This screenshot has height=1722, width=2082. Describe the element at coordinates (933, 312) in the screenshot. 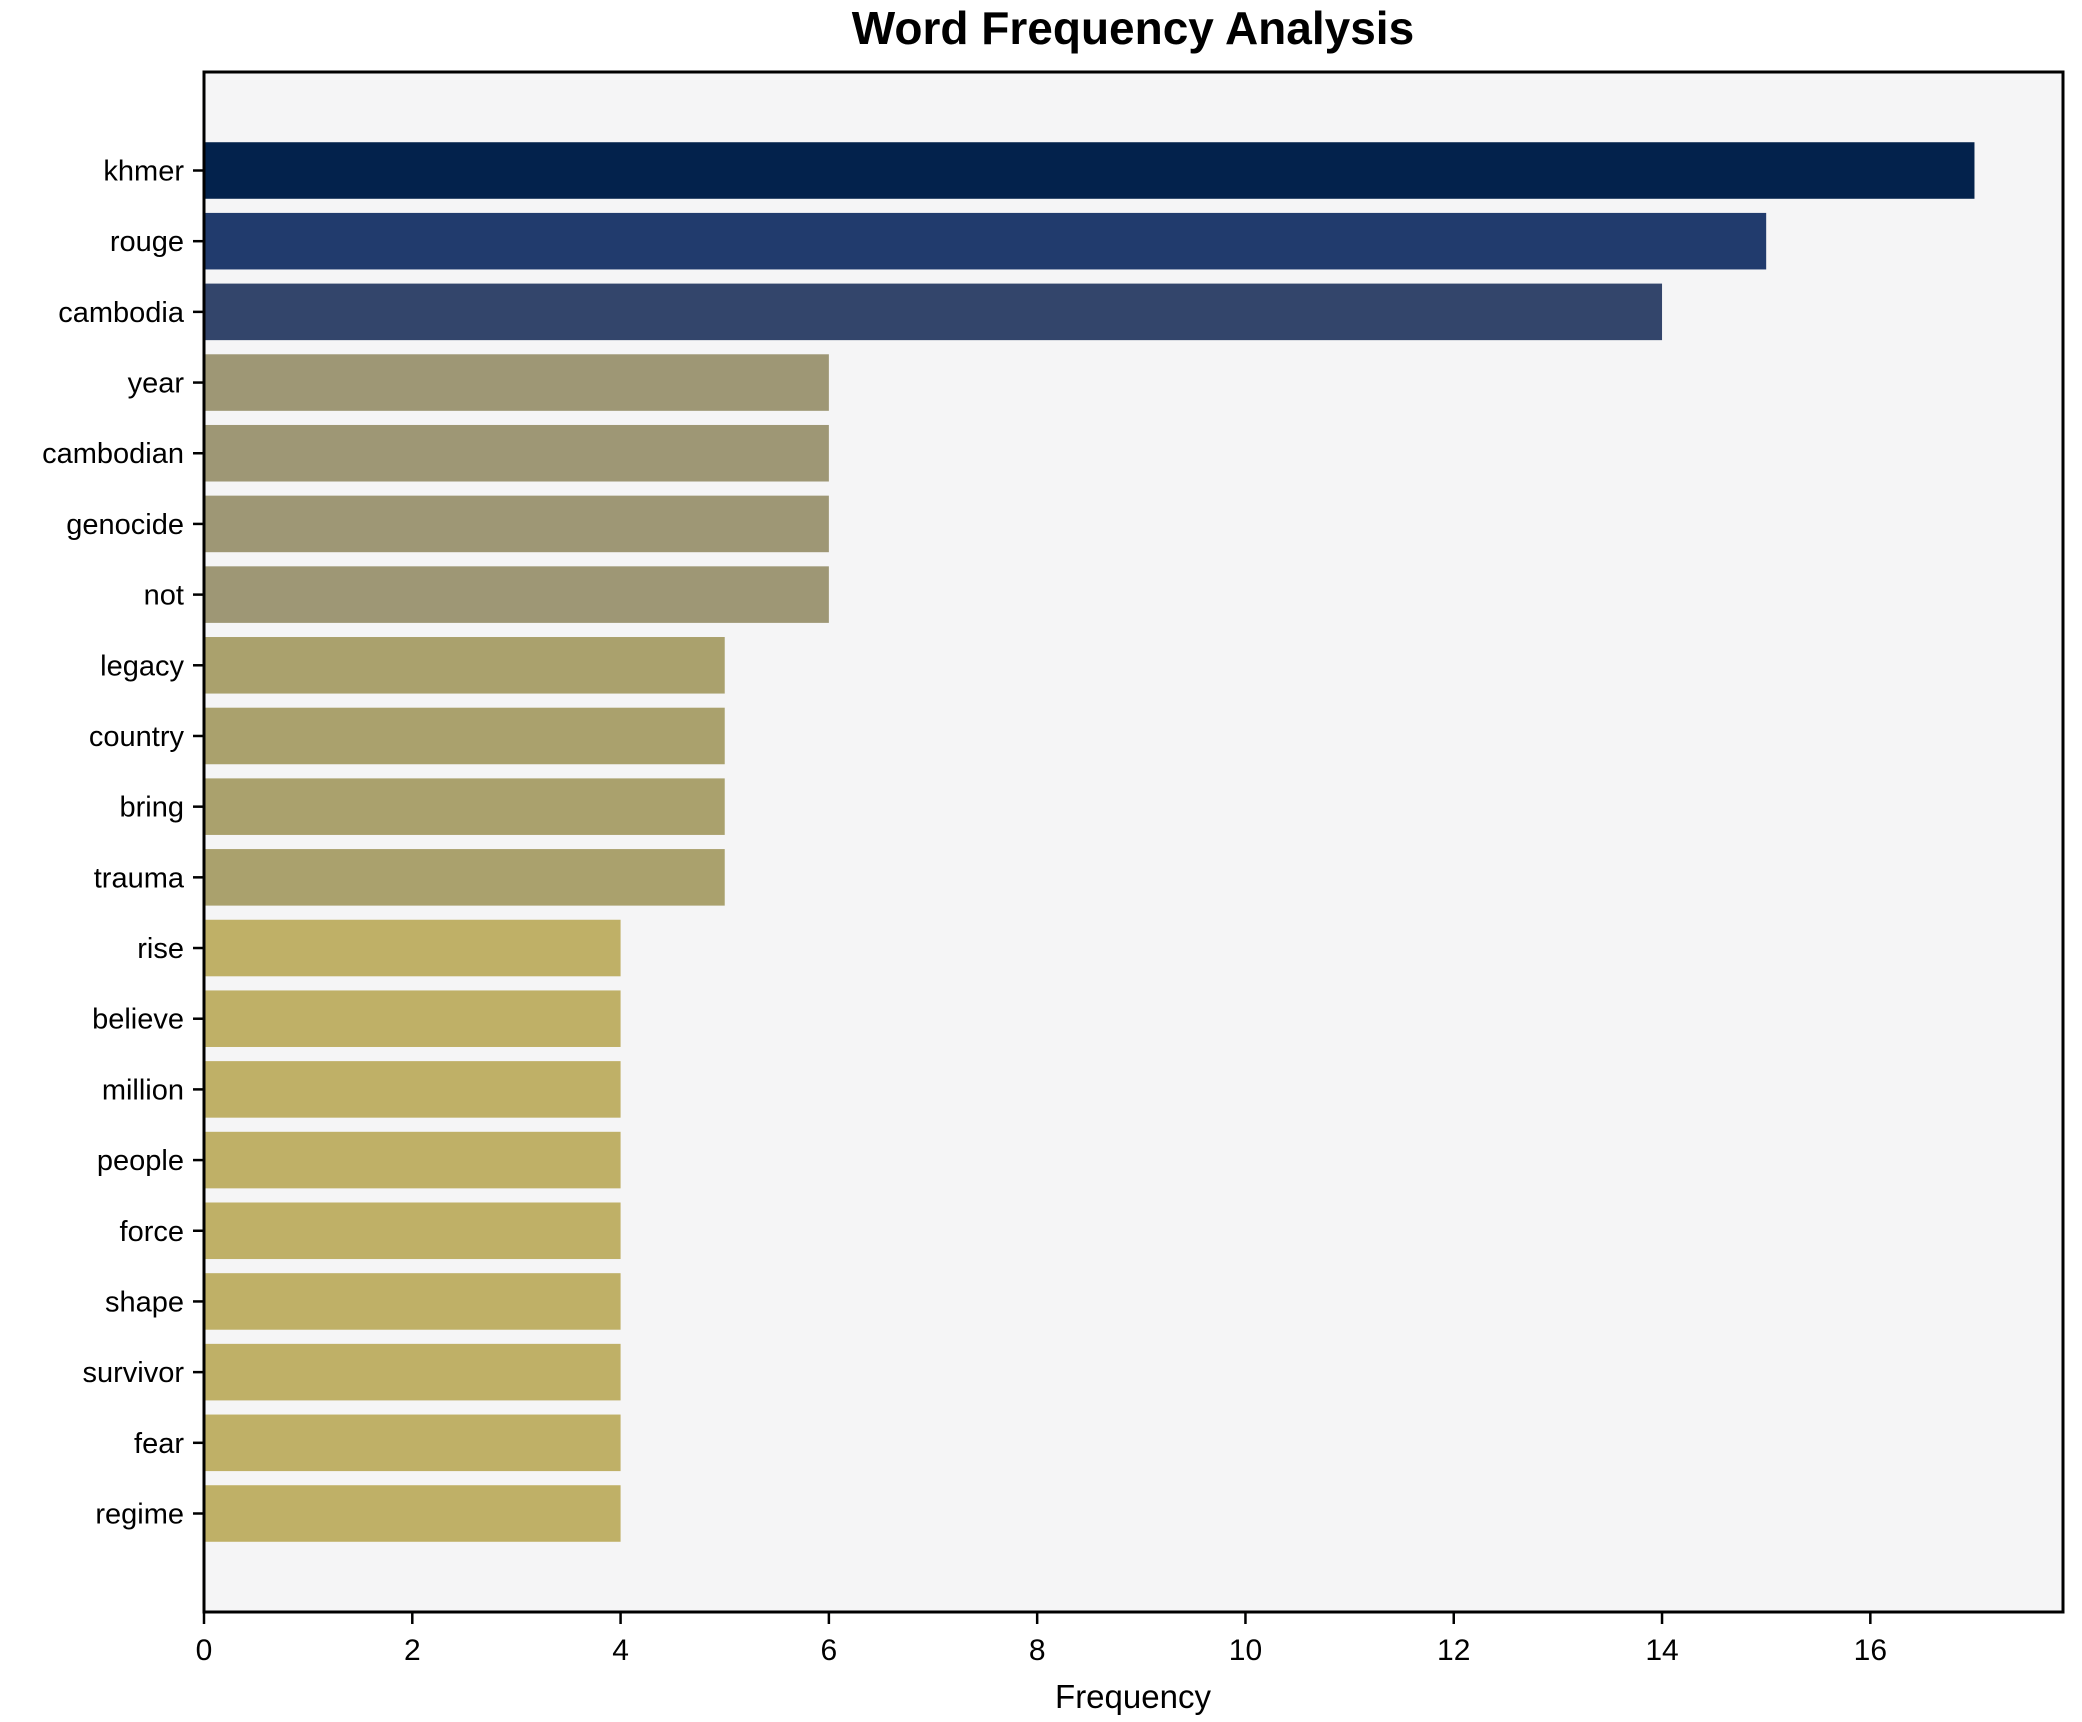

I see `bar-cambodia` at that location.